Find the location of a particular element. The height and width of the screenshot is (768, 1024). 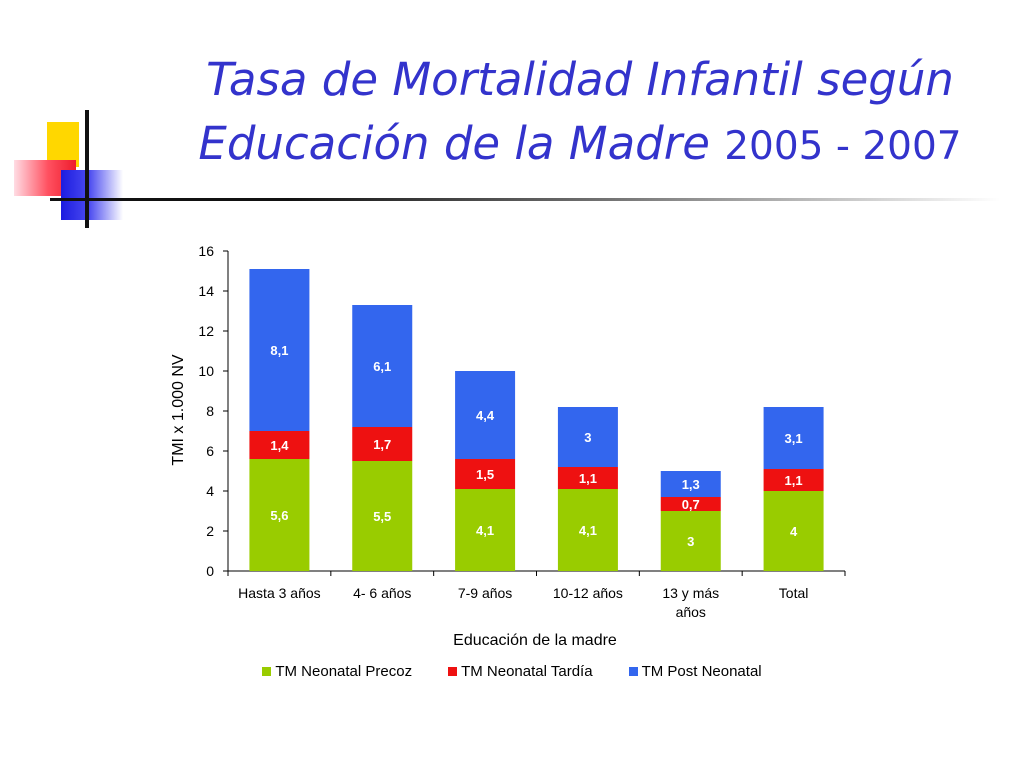

decorative-horizontal-line is located at coordinates (525, 199).